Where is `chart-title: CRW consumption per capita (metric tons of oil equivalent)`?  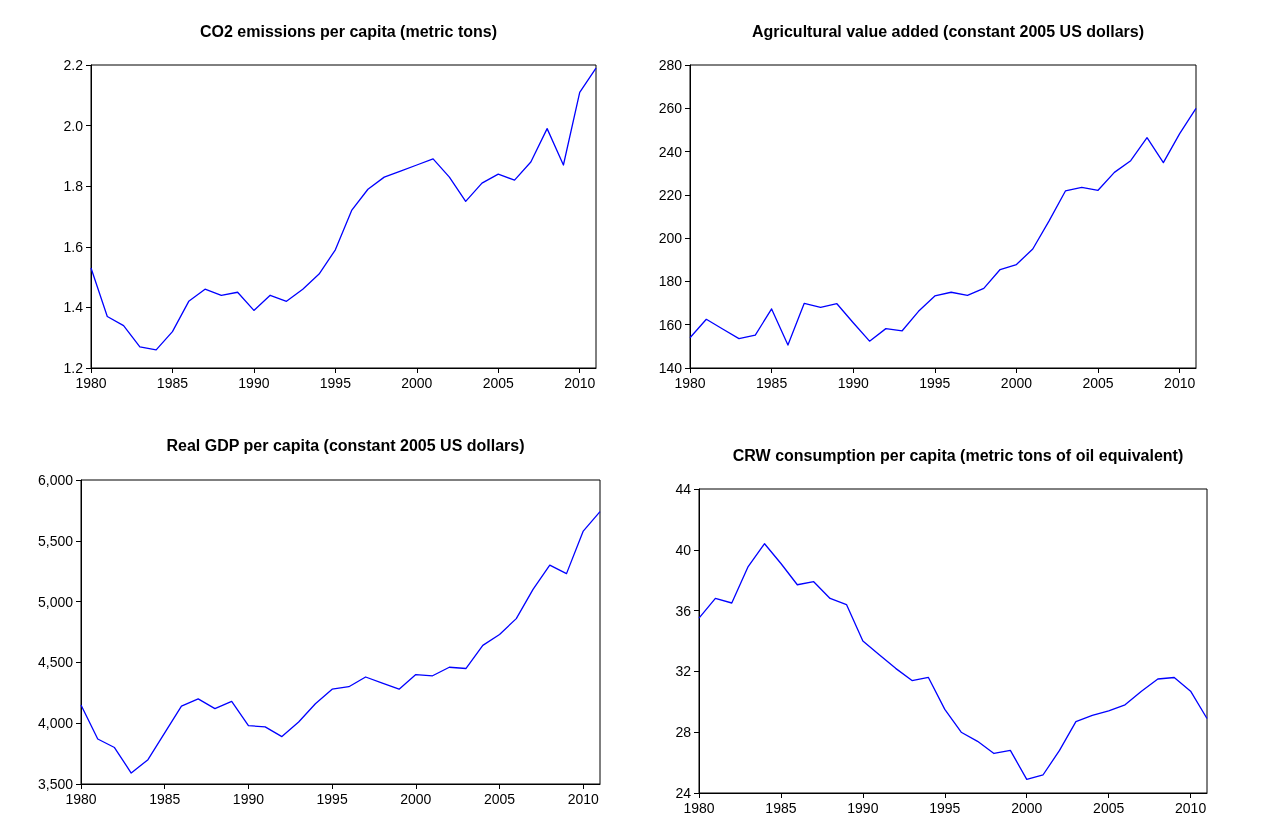
chart-title: CRW consumption per capita (metric tons of oil equivalent) is located at coordinates (958, 455).